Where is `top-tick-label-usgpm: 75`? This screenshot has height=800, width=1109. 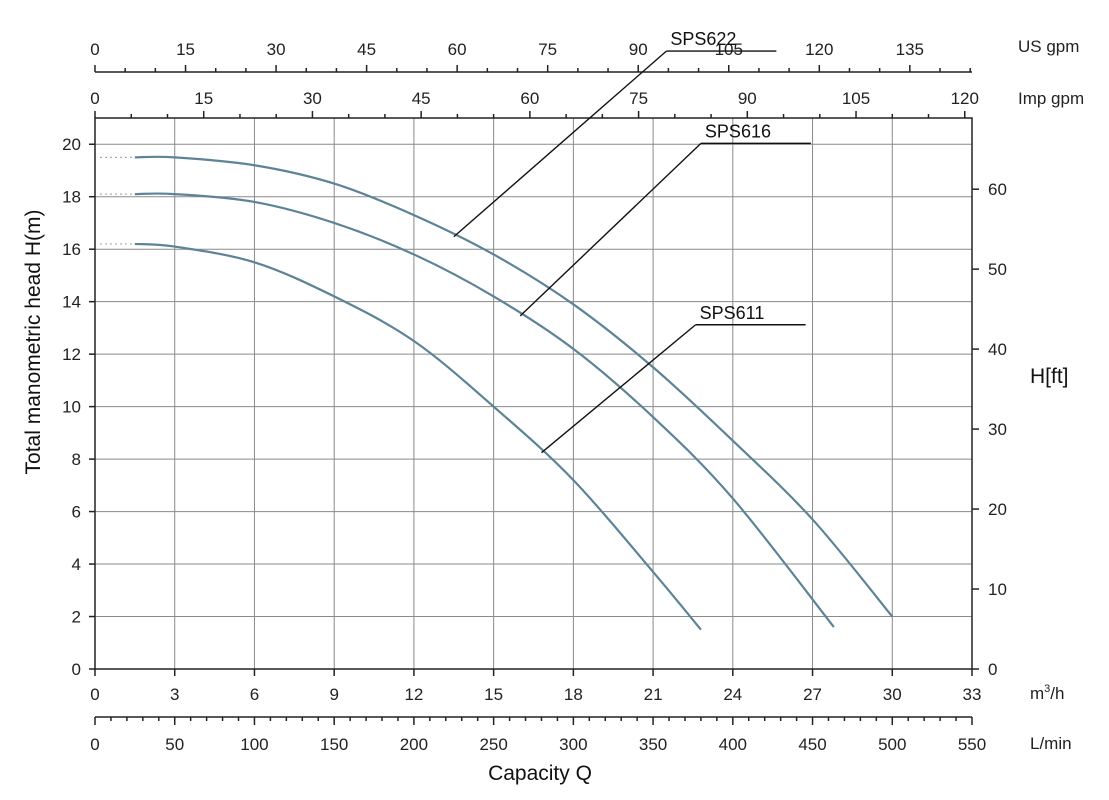
top-tick-label-usgpm: 75 is located at coordinates (547, 49).